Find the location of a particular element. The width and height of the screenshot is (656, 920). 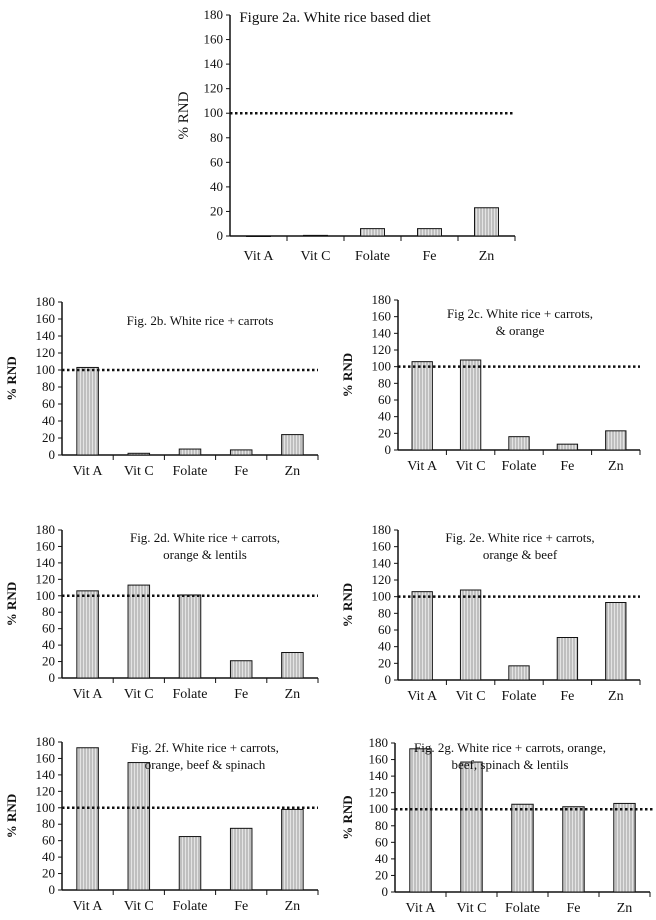

chart-title: & orange is located at coordinates (520, 330).